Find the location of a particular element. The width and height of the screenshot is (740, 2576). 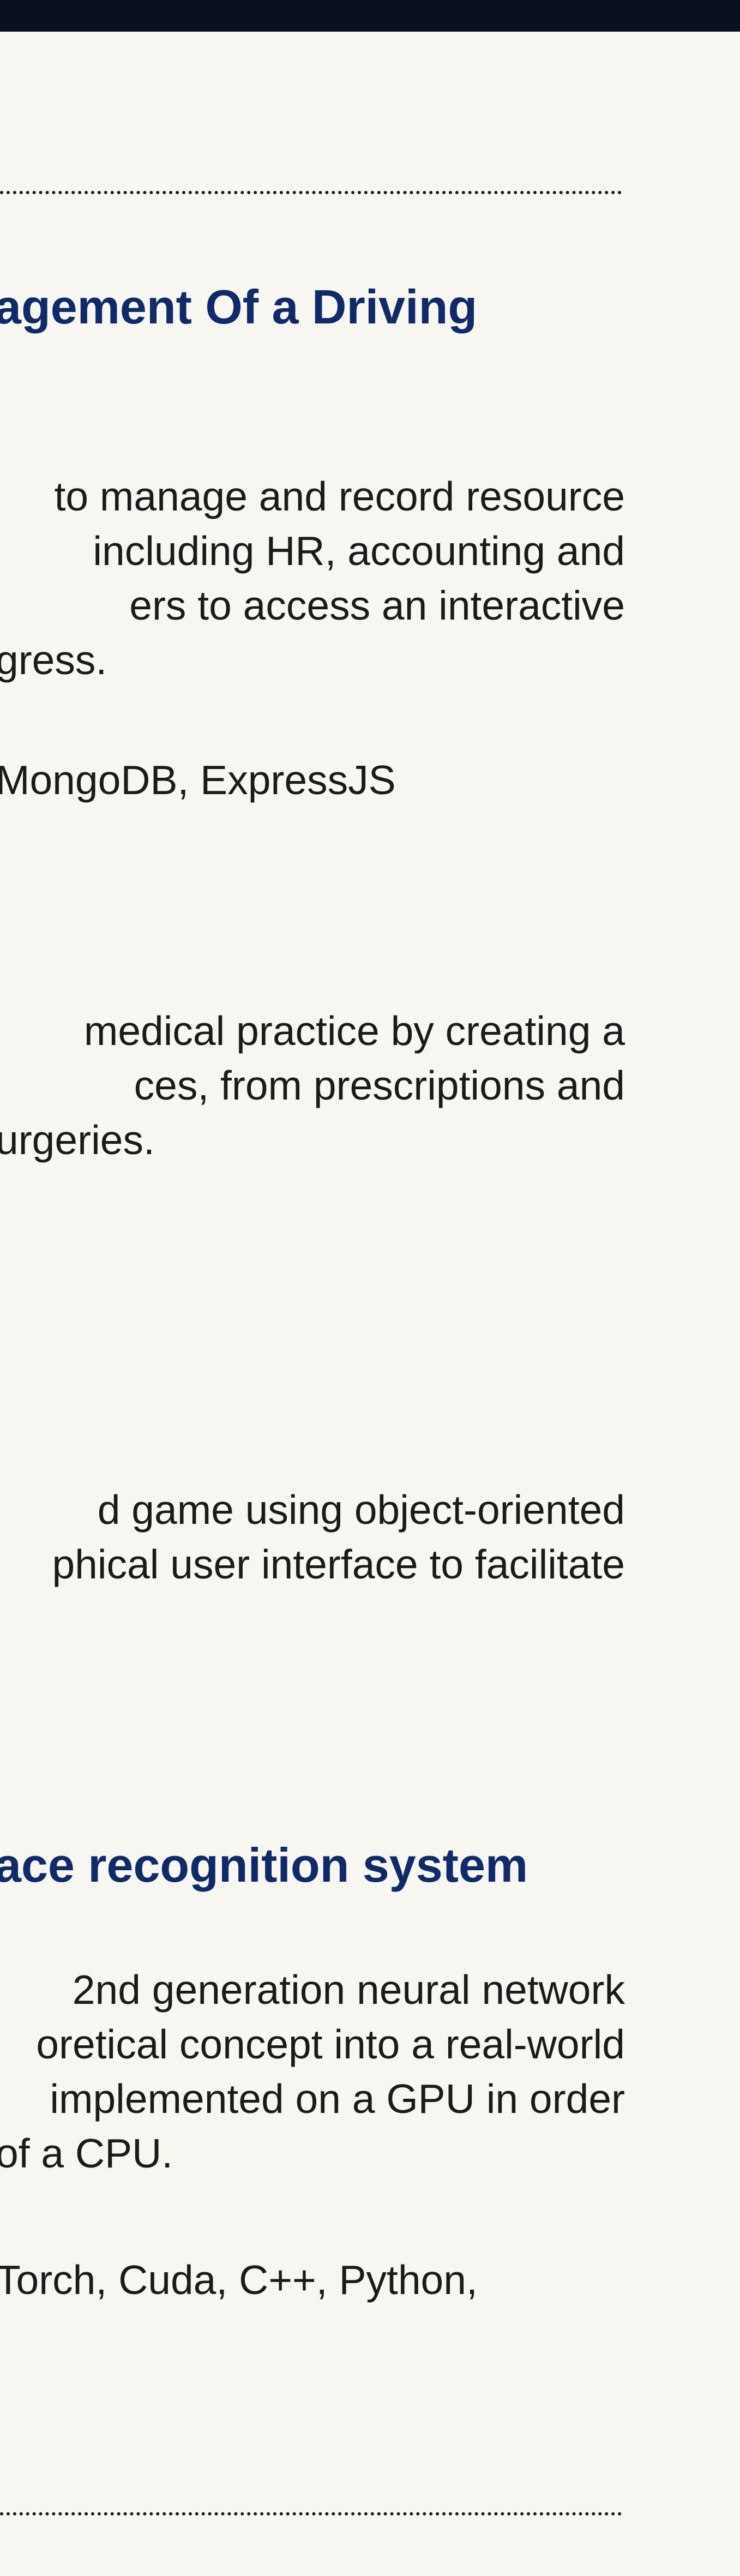

project-3-desc-line-2: phical user interface to facilitate is located at coordinates (338, 1564).